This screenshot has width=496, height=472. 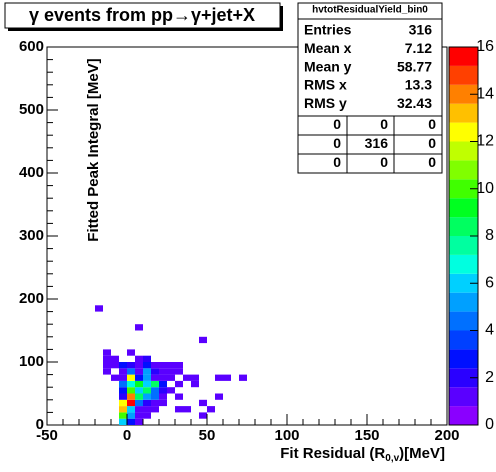 What do you see at coordinates (489, 377) in the screenshot?
I see `z-tick-label: 2` at bounding box center [489, 377].